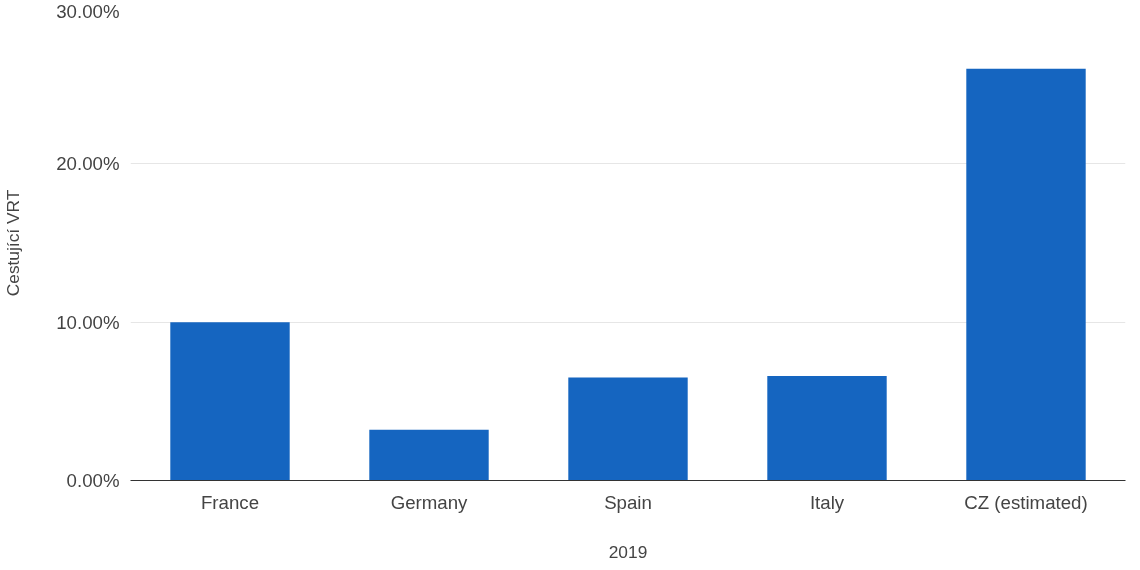  I want to click on y-tick-label: 0.00%, so click(93, 480).